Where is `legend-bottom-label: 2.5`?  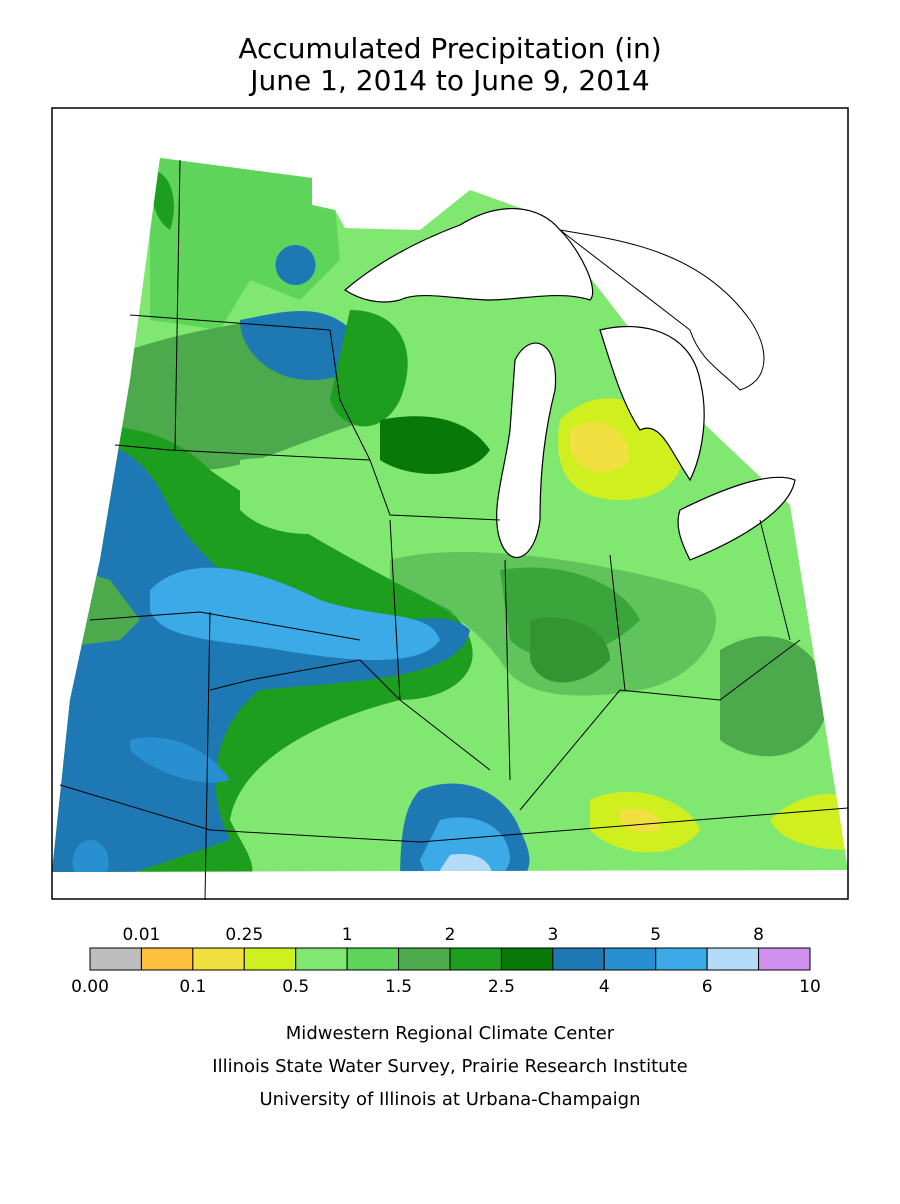
legend-bottom-label: 2.5 is located at coordinates (501, 987).